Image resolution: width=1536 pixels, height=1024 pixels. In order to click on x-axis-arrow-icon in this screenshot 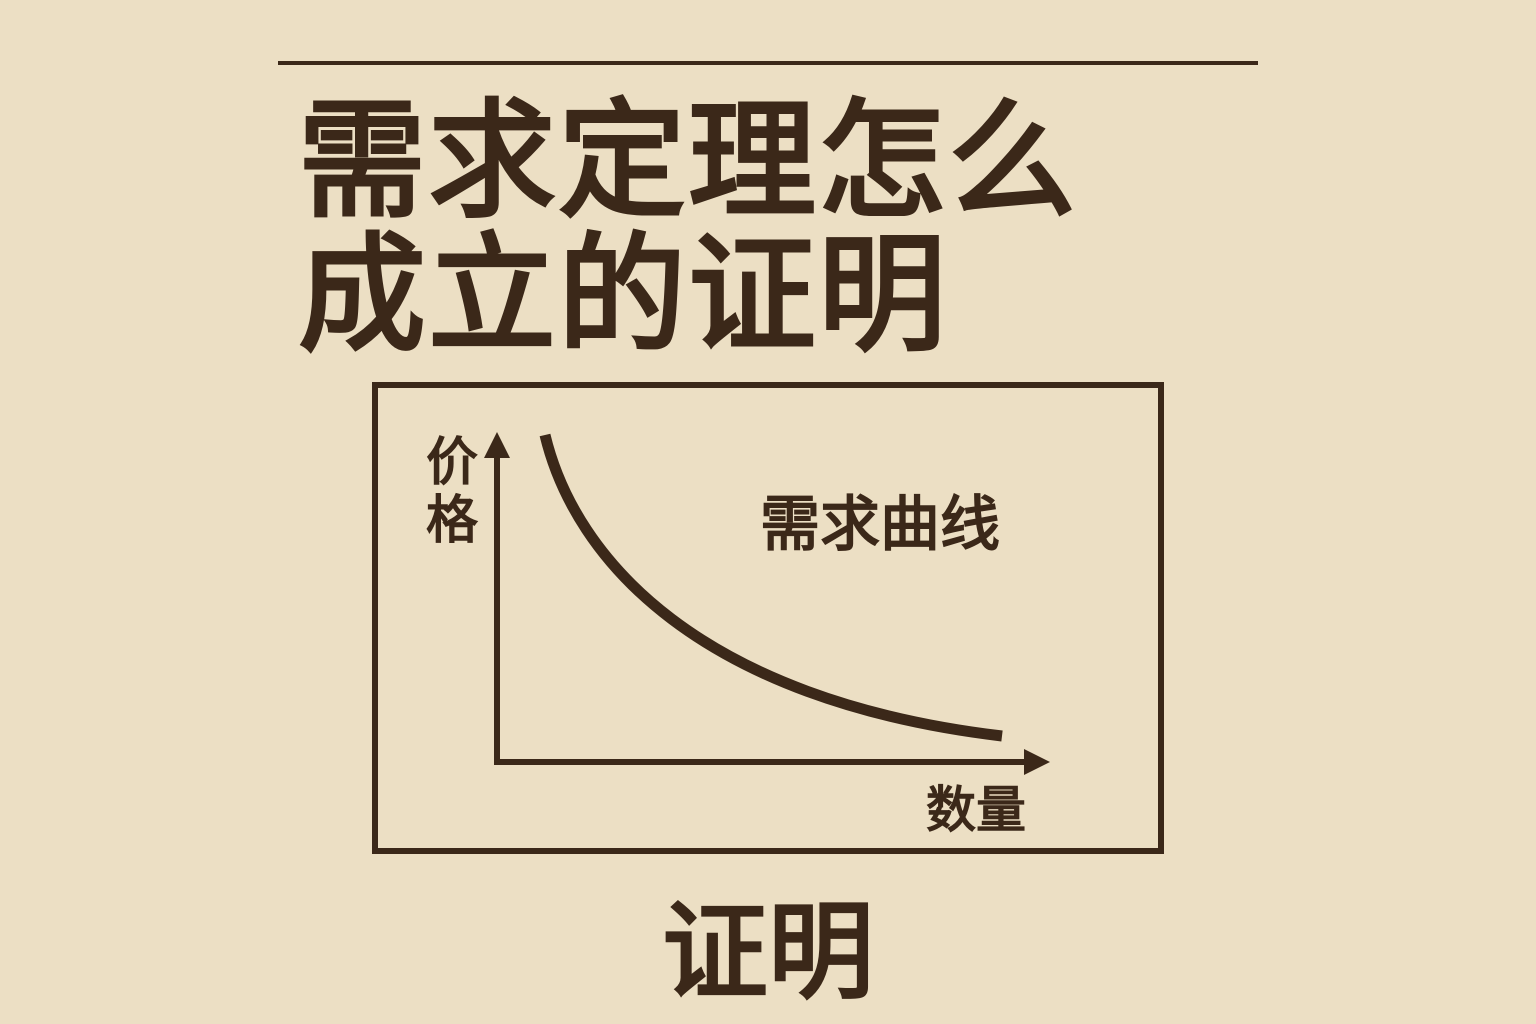, I will do `click(1037, 762)`.